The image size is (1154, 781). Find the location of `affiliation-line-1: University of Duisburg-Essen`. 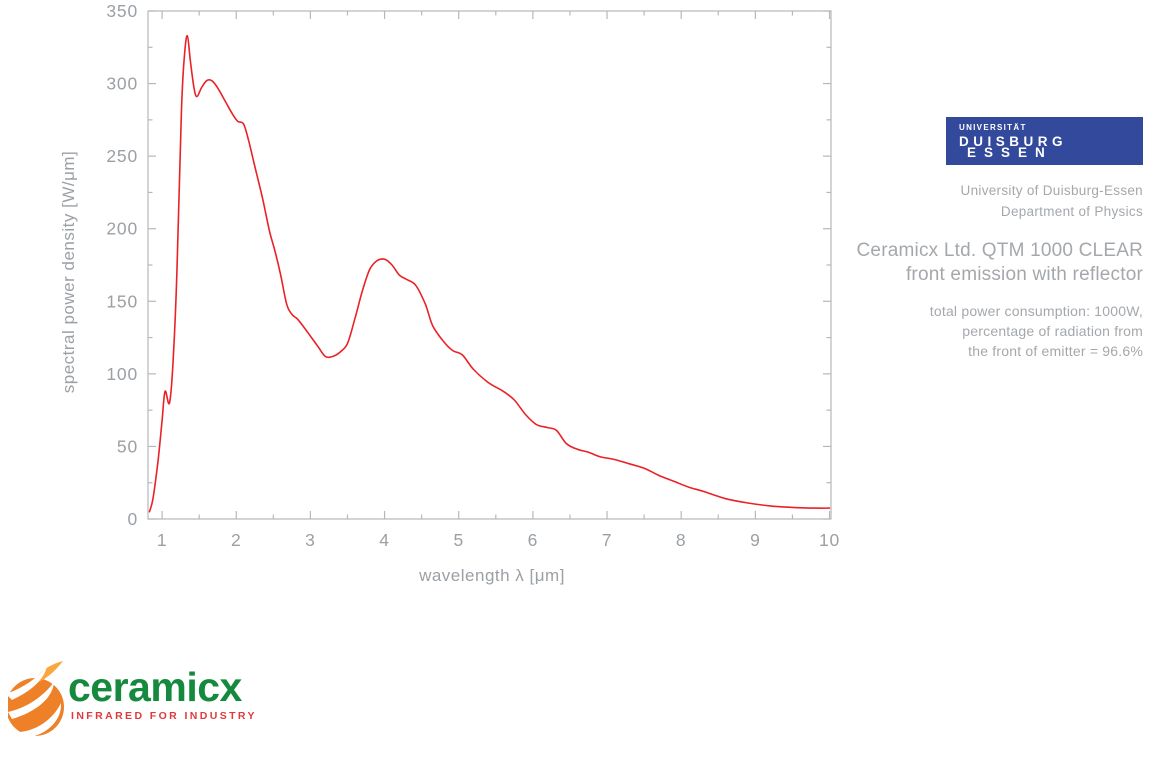

affiliation-line-1: University of Duisburg-Essen is located at coordinates (1051, 190).